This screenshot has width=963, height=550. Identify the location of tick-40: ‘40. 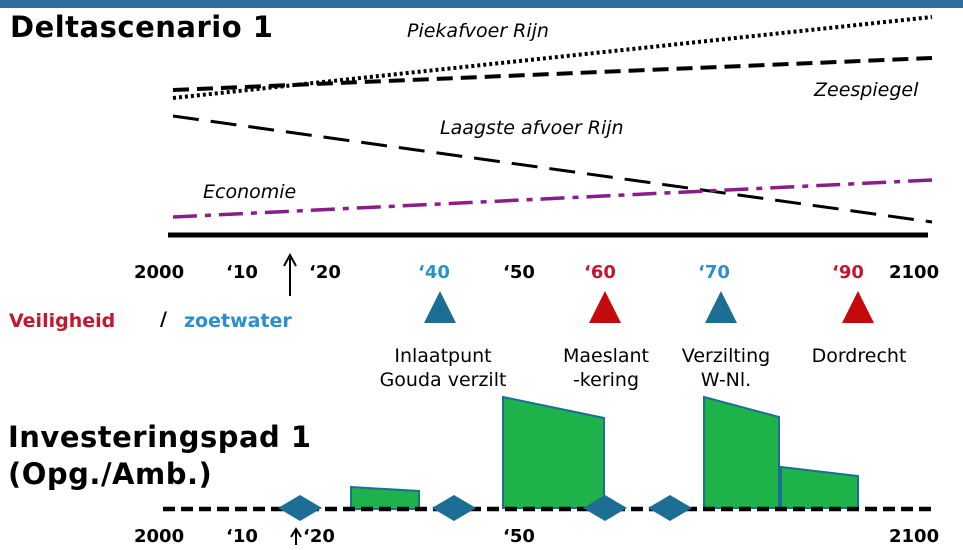
(434, 272).